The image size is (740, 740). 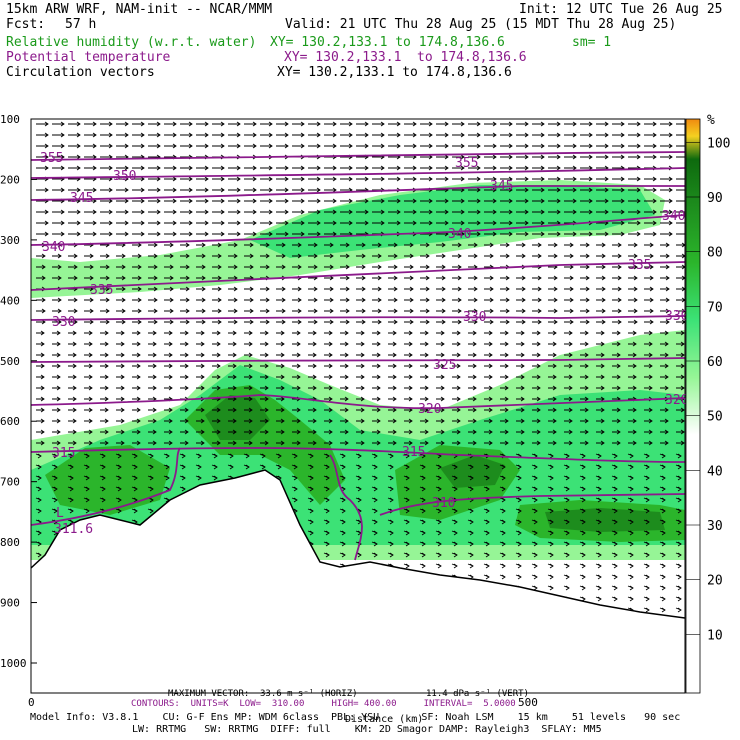 I want to click on theta-field-label: Potential temperature, so click(x=88, y=57).